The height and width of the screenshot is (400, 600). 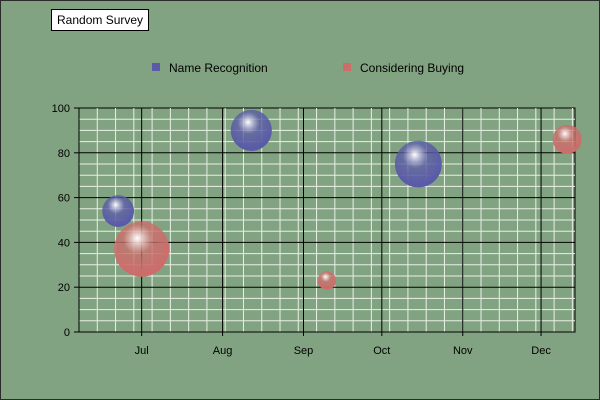 What do you see at coordinates (142, 351) in the screenshot?
I see `x-tick-label: Jul` at bounding box center [142, 351].